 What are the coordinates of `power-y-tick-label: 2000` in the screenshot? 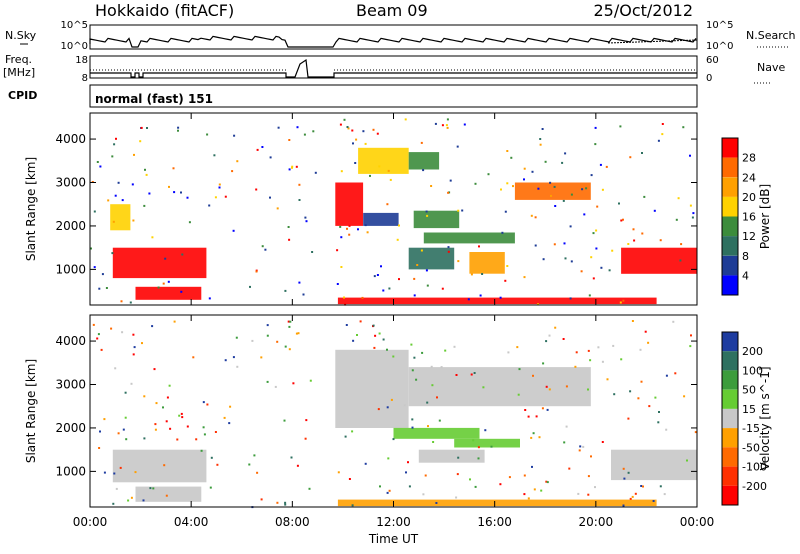 It's located at (70, 226).